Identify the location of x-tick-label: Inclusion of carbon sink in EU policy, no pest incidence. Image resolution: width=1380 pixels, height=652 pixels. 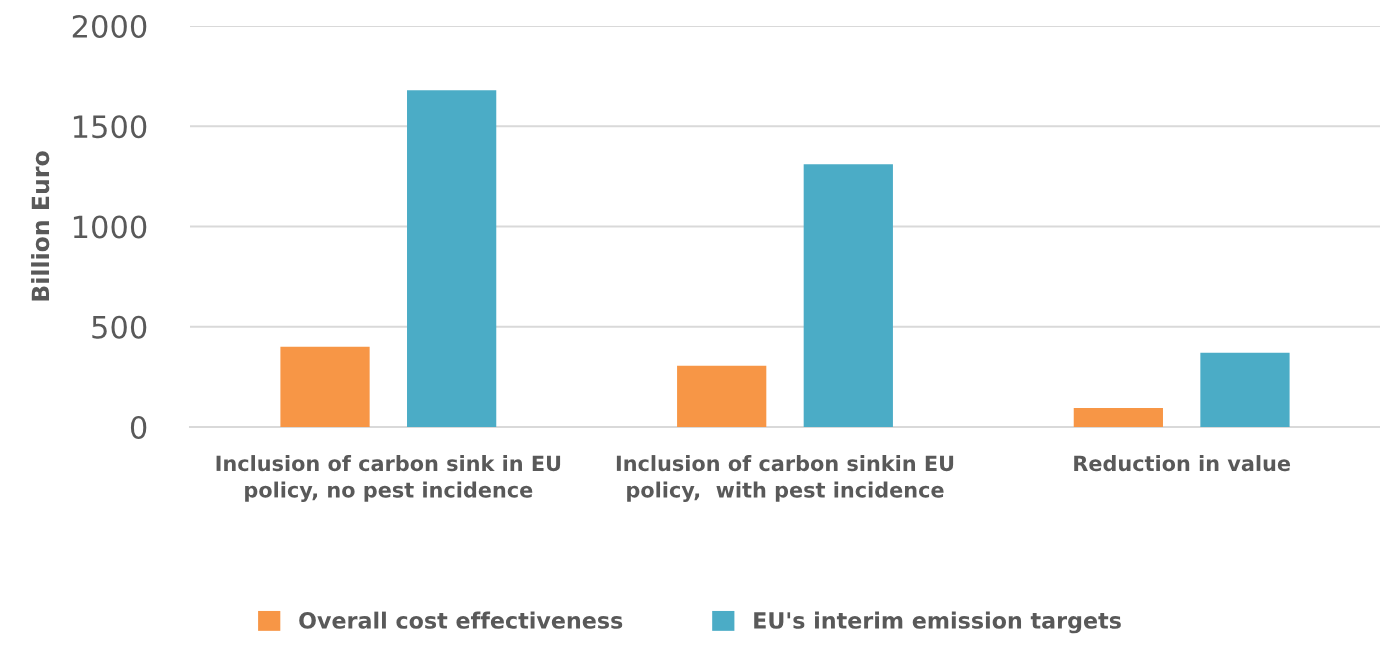
(388, 478).